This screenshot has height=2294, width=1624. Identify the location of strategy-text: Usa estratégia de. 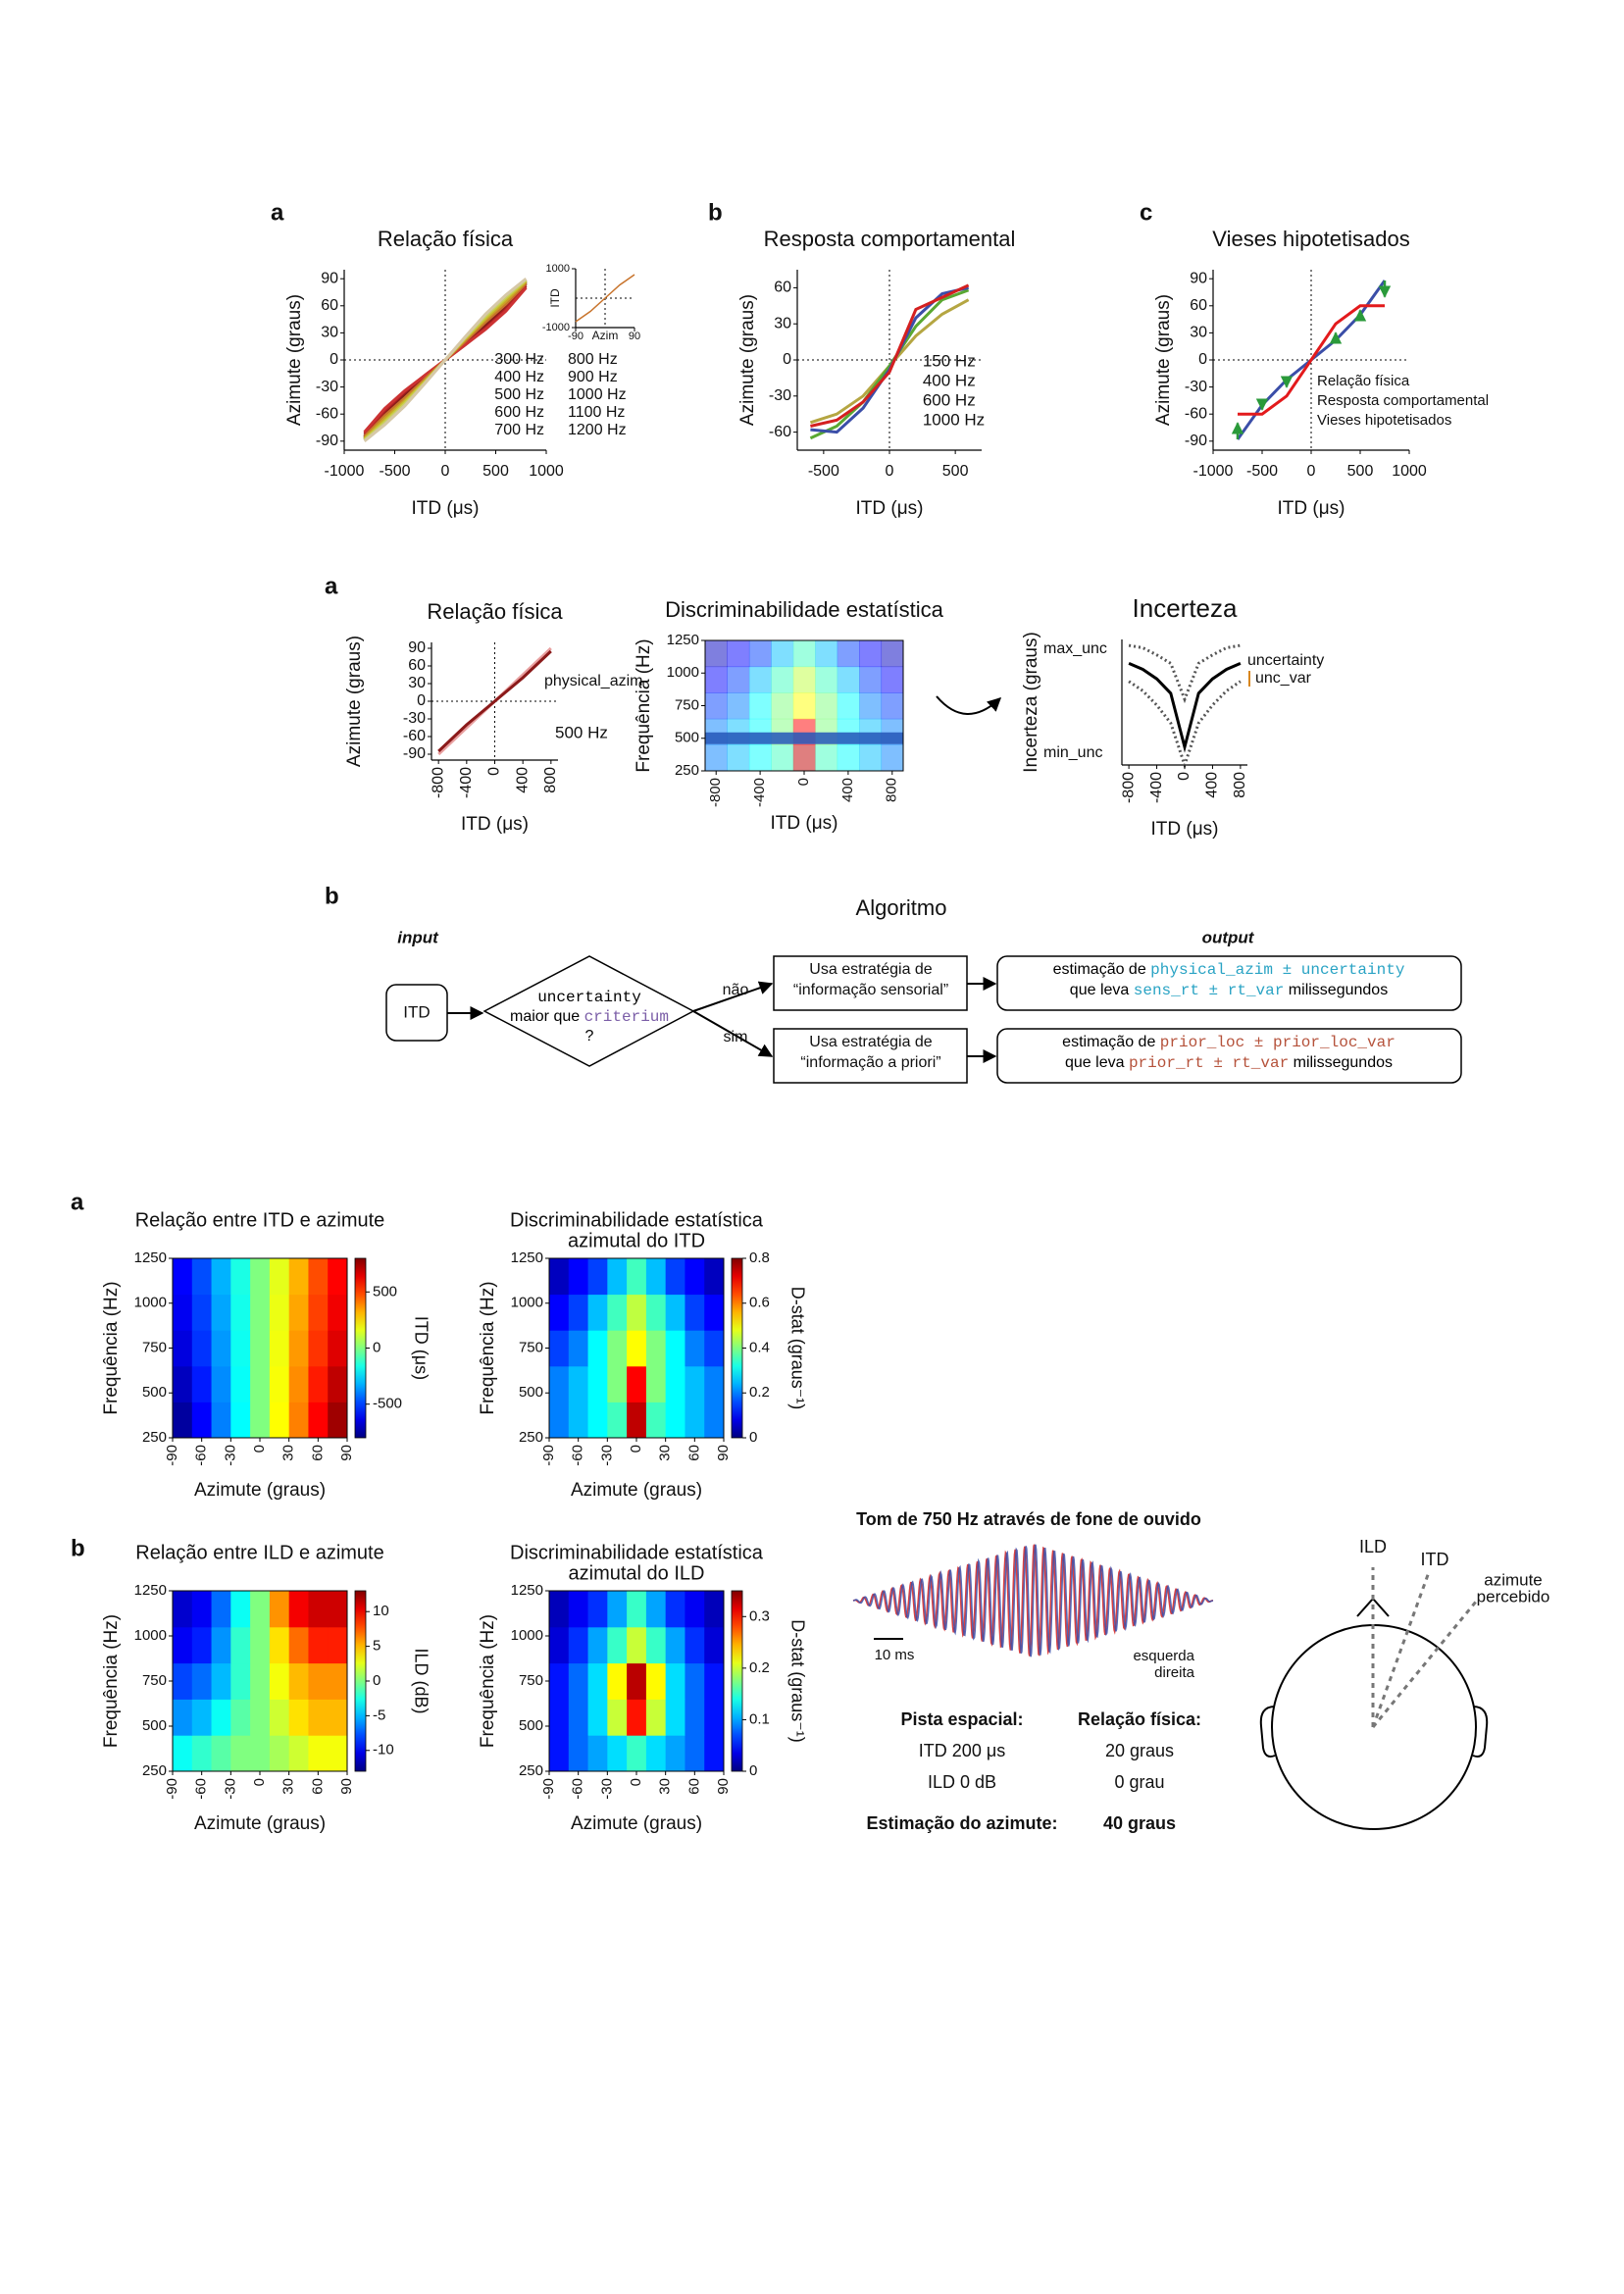
(871, 969).